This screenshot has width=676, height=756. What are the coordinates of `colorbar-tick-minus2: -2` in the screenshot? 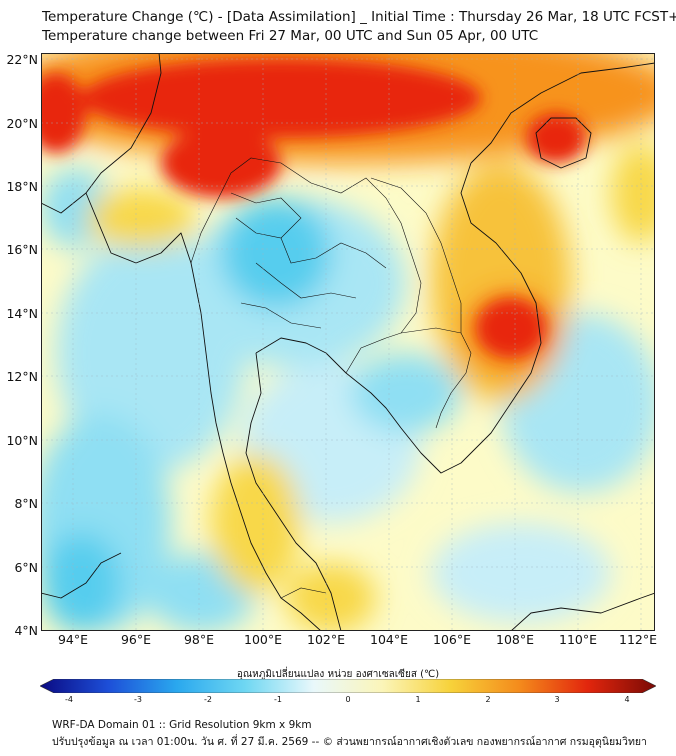 It's located at (208, 699).